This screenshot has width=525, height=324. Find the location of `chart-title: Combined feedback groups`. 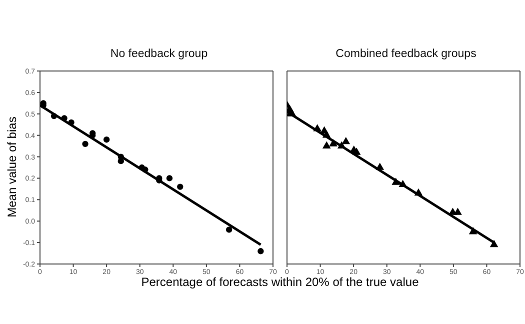

chart-title: Combined feedback groups is located at coordinates (406, 55).